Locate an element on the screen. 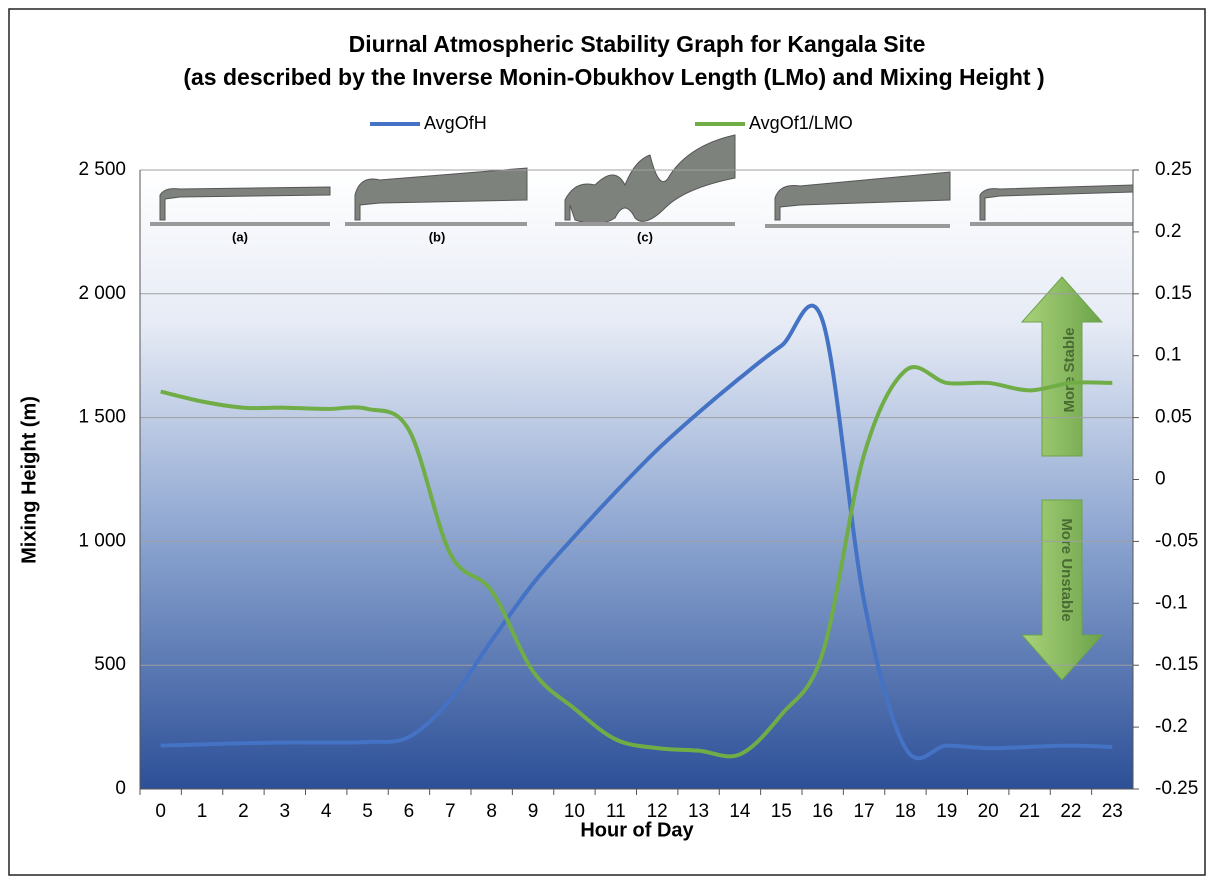  x-tick-label: 2 is located at coordinates (243, 811).